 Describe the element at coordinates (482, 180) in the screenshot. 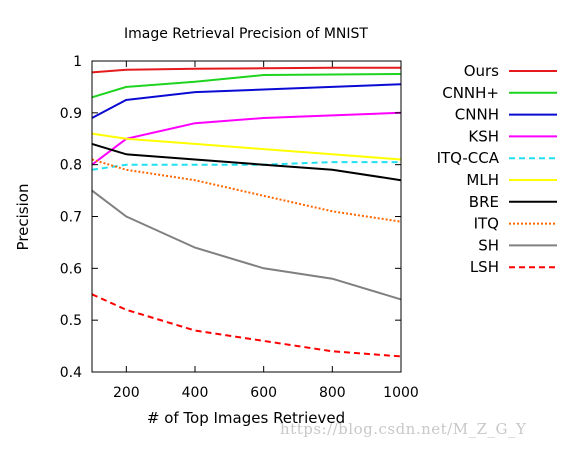

I see `legend-label-mlh: MLH` at that location.